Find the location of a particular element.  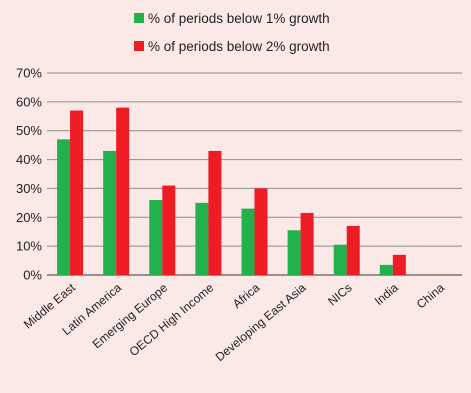

y-tick-label: 30% is located at coordinates (29, 188).